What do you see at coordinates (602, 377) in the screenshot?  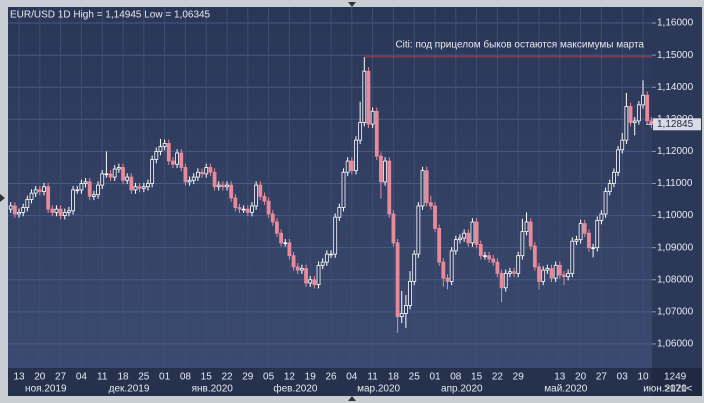 I see `x-tick-label: 27` at bounding box center [602, 377].